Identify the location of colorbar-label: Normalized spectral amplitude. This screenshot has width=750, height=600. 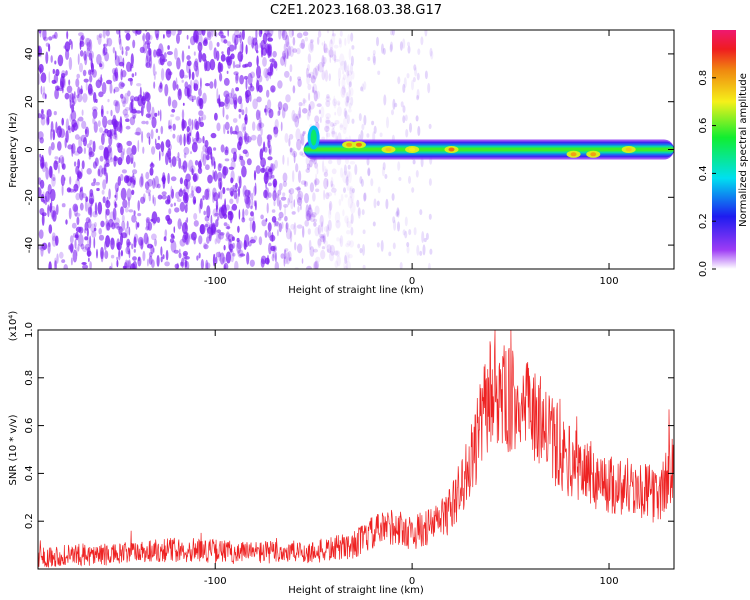
(743, 150).